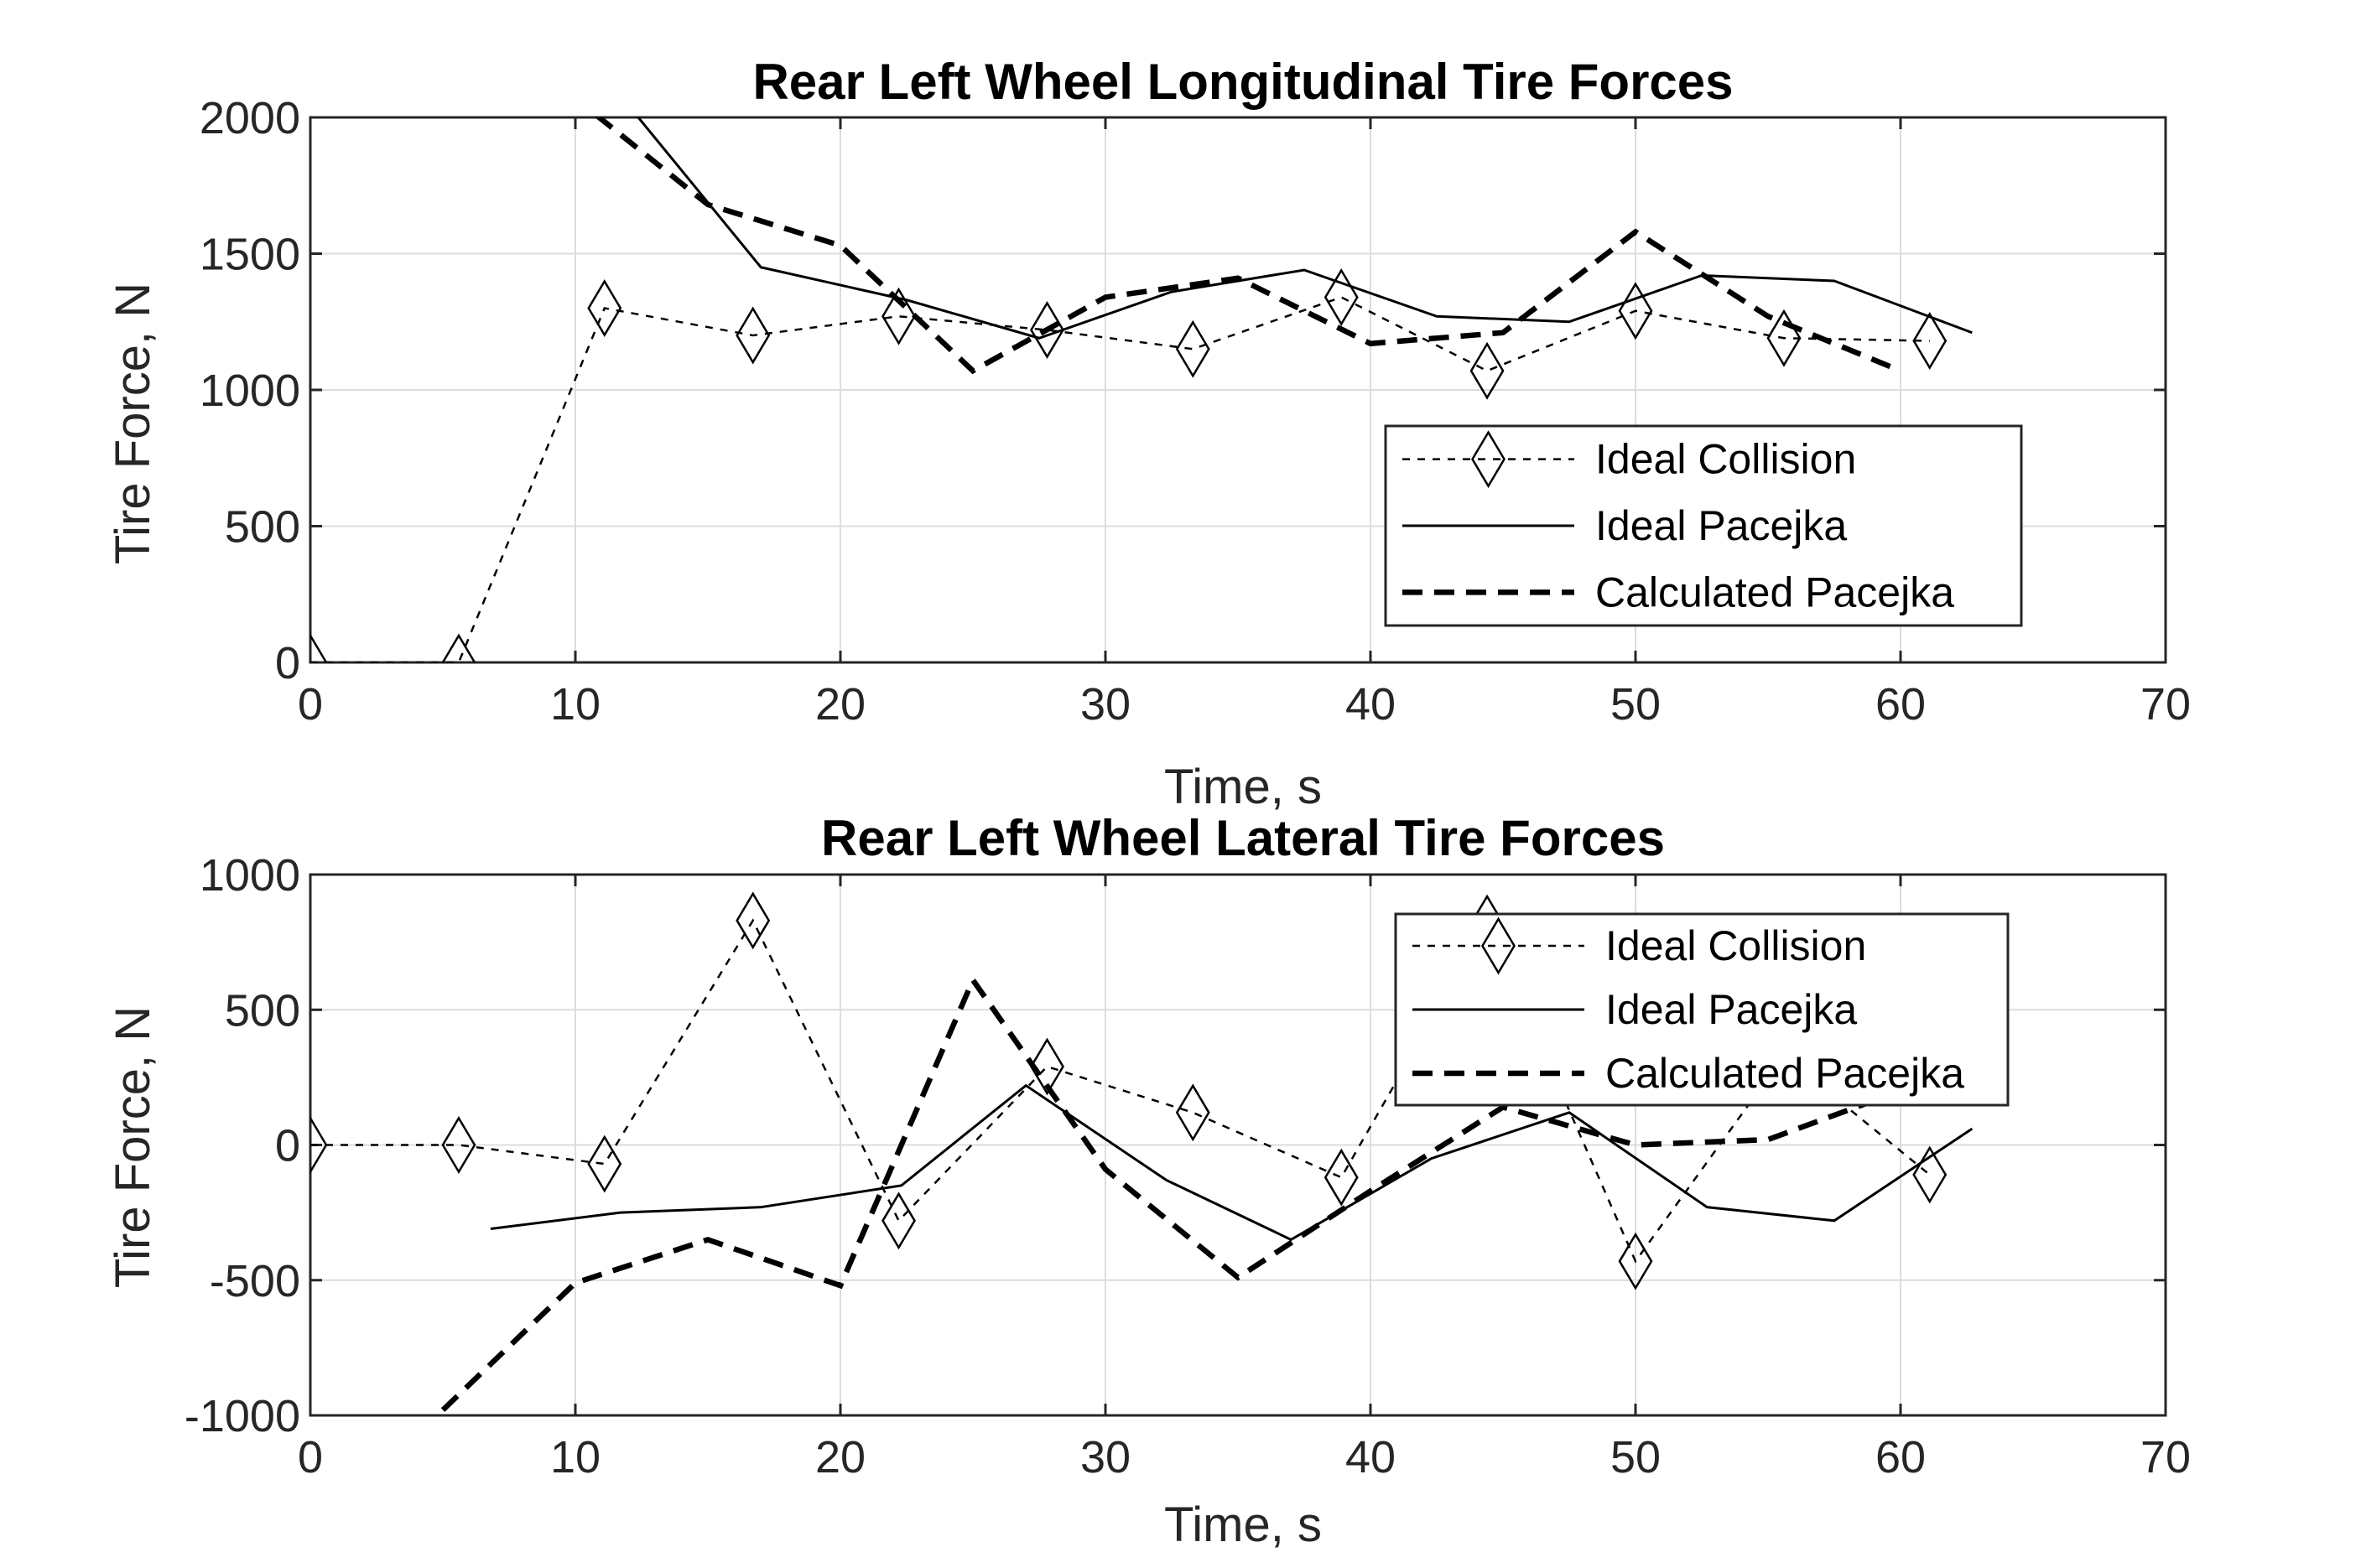  I want to click on chart-title: Rear Left Wheel Longitudinal Tire Forces, so click(1243, 82).